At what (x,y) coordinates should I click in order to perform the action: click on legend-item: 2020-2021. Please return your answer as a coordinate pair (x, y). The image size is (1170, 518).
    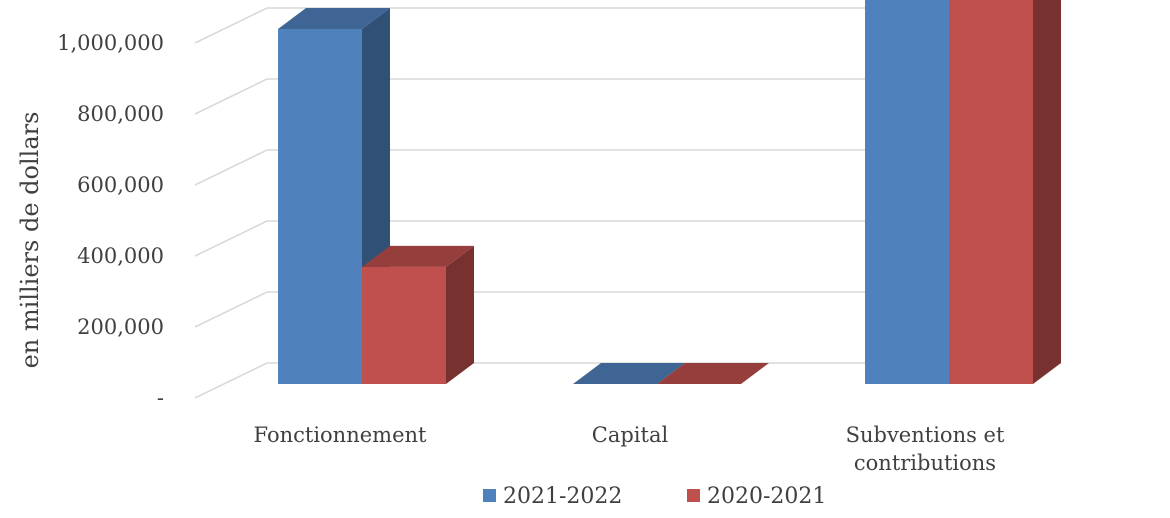
    Looking at the image, I should click on (756, 496).